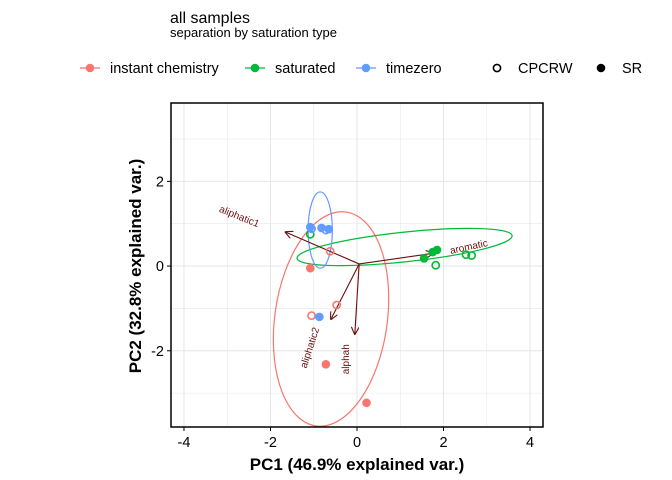 This screenshot has height=480, width=672. Describe the element at coordinates (253, 32) in the screenshot. I see `chart-subtitle: separation by saturation type` at that location.